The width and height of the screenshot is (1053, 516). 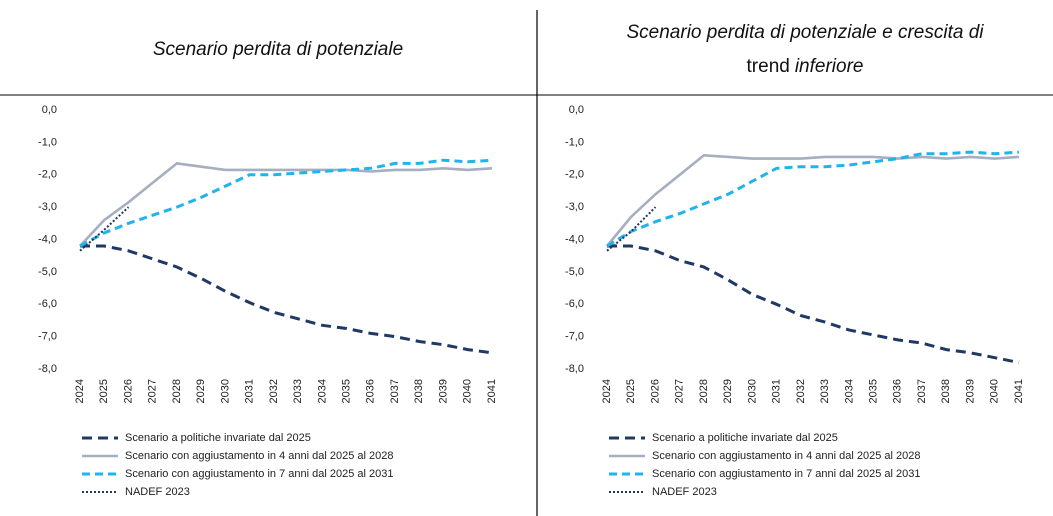 I want to click on title-part: Scenario perdita di potenziale, so click(x=278, y=49).